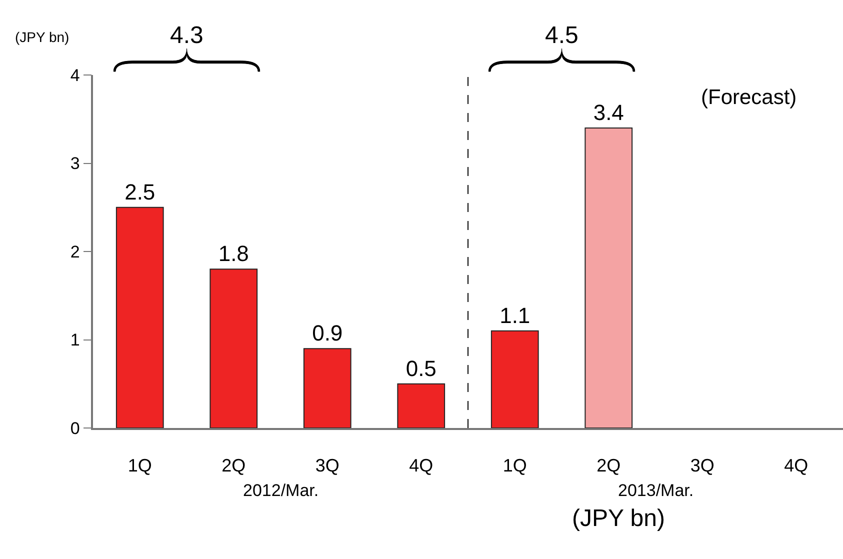  What do you see at coordinates (515, 315) in the screenshot?
I see `data-label: 1.1` at bounding box center [515, 315].